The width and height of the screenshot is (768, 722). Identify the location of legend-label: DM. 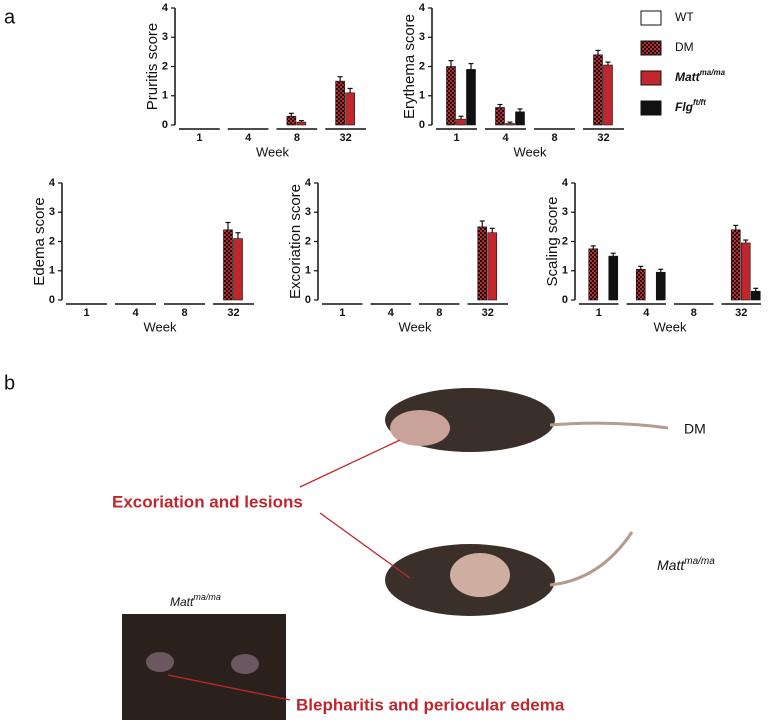
(684, 47).